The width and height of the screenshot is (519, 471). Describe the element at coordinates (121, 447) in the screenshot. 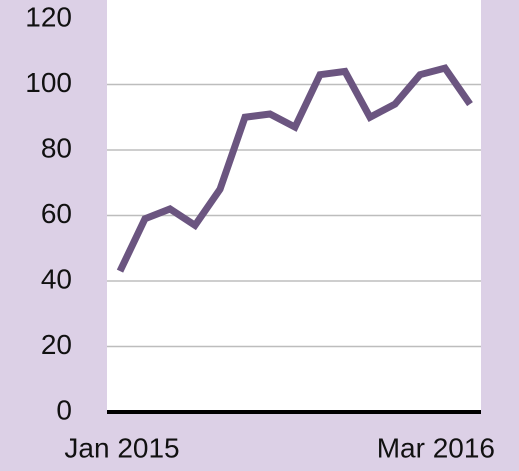

I see `x-tick-label: Jan 2015` at that location.